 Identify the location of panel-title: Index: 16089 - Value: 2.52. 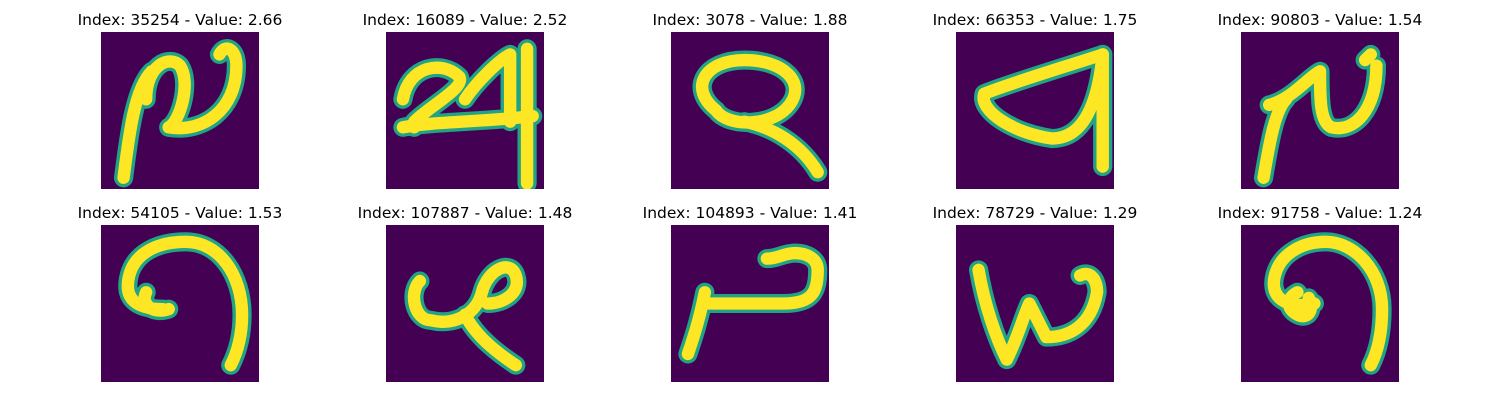
(465, 20).